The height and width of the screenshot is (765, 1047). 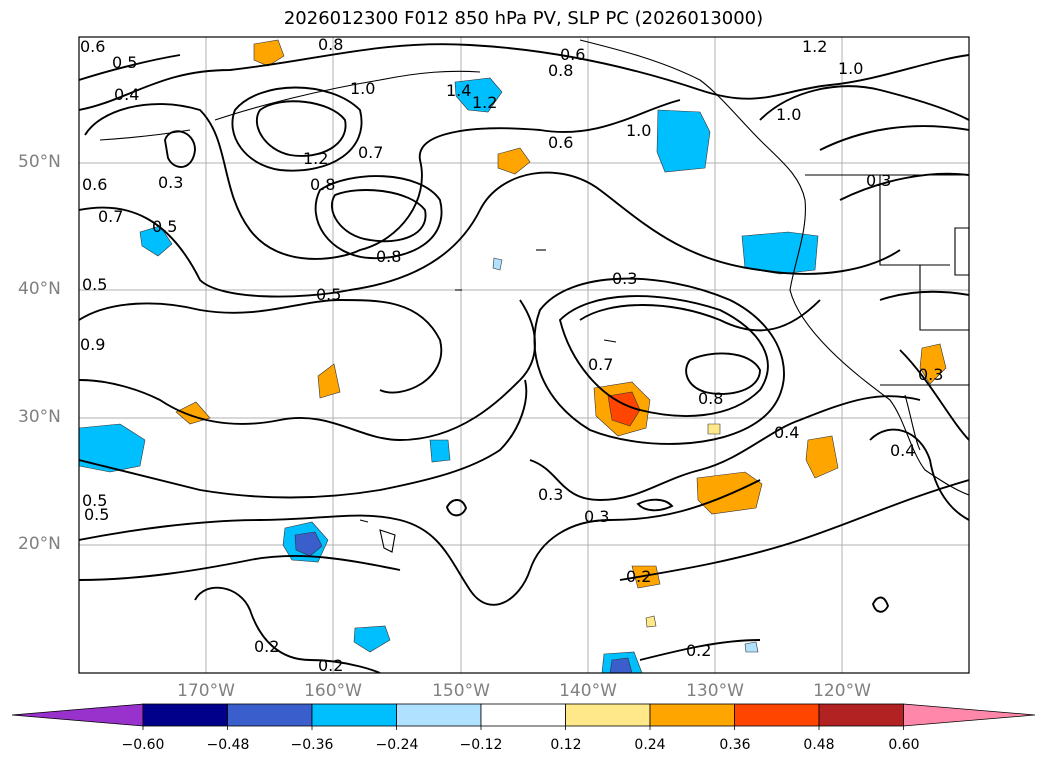 I want to click on colorbar-tick-label: 0.36, so click(x=735, y=745).